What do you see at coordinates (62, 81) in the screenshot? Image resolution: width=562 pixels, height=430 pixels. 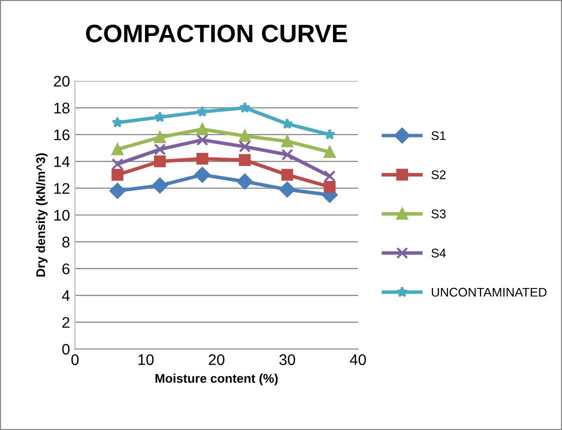 I see `y-tick-label: 20` at bounding box center [62, 81].